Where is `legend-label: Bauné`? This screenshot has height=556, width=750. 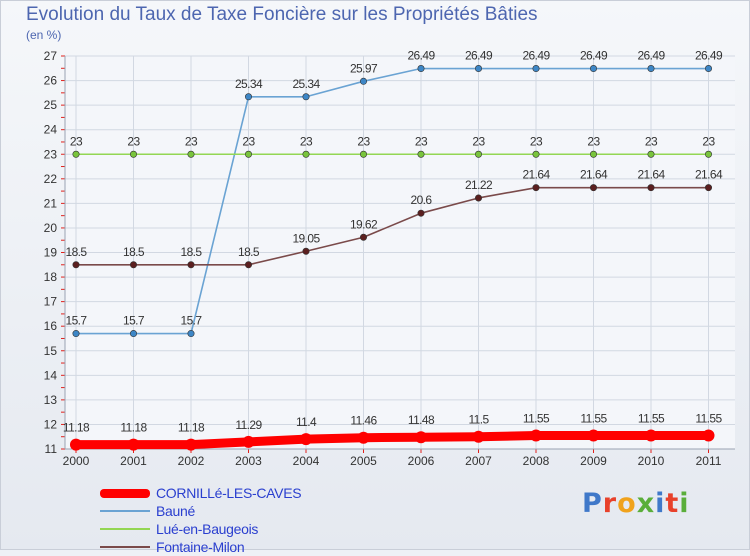
legend-label: Bauné is located at coordinates (175, 511).